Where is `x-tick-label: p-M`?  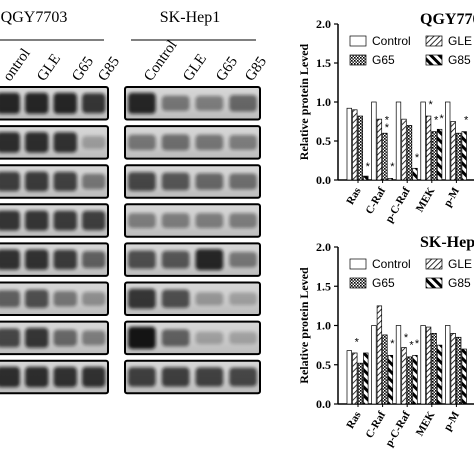
x-tick-label: p-M is located at coordinates (452, 197).